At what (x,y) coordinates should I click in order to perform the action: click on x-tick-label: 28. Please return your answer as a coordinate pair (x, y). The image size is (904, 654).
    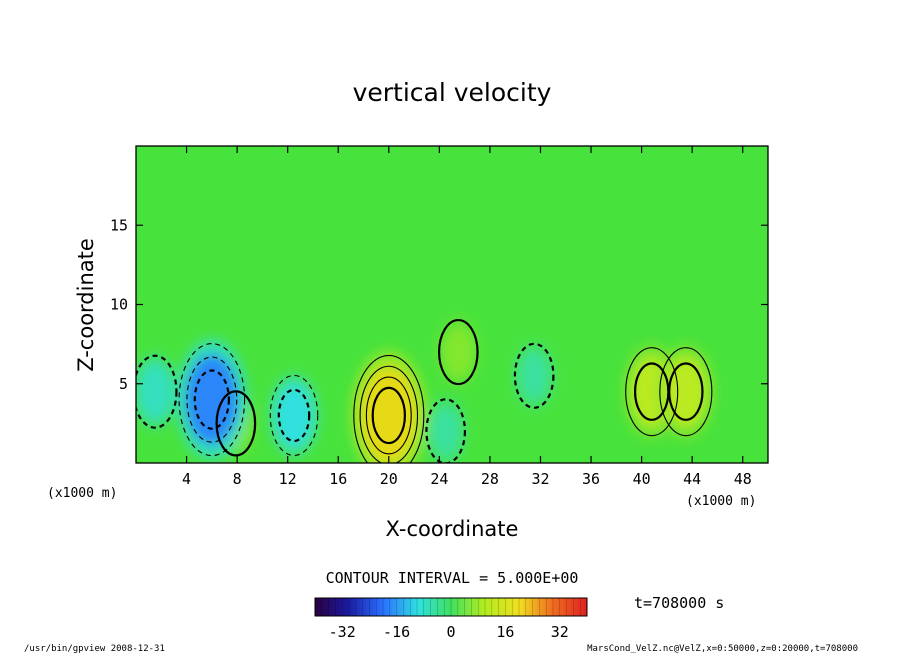
    Looking at the image, I should click on (490, 479).